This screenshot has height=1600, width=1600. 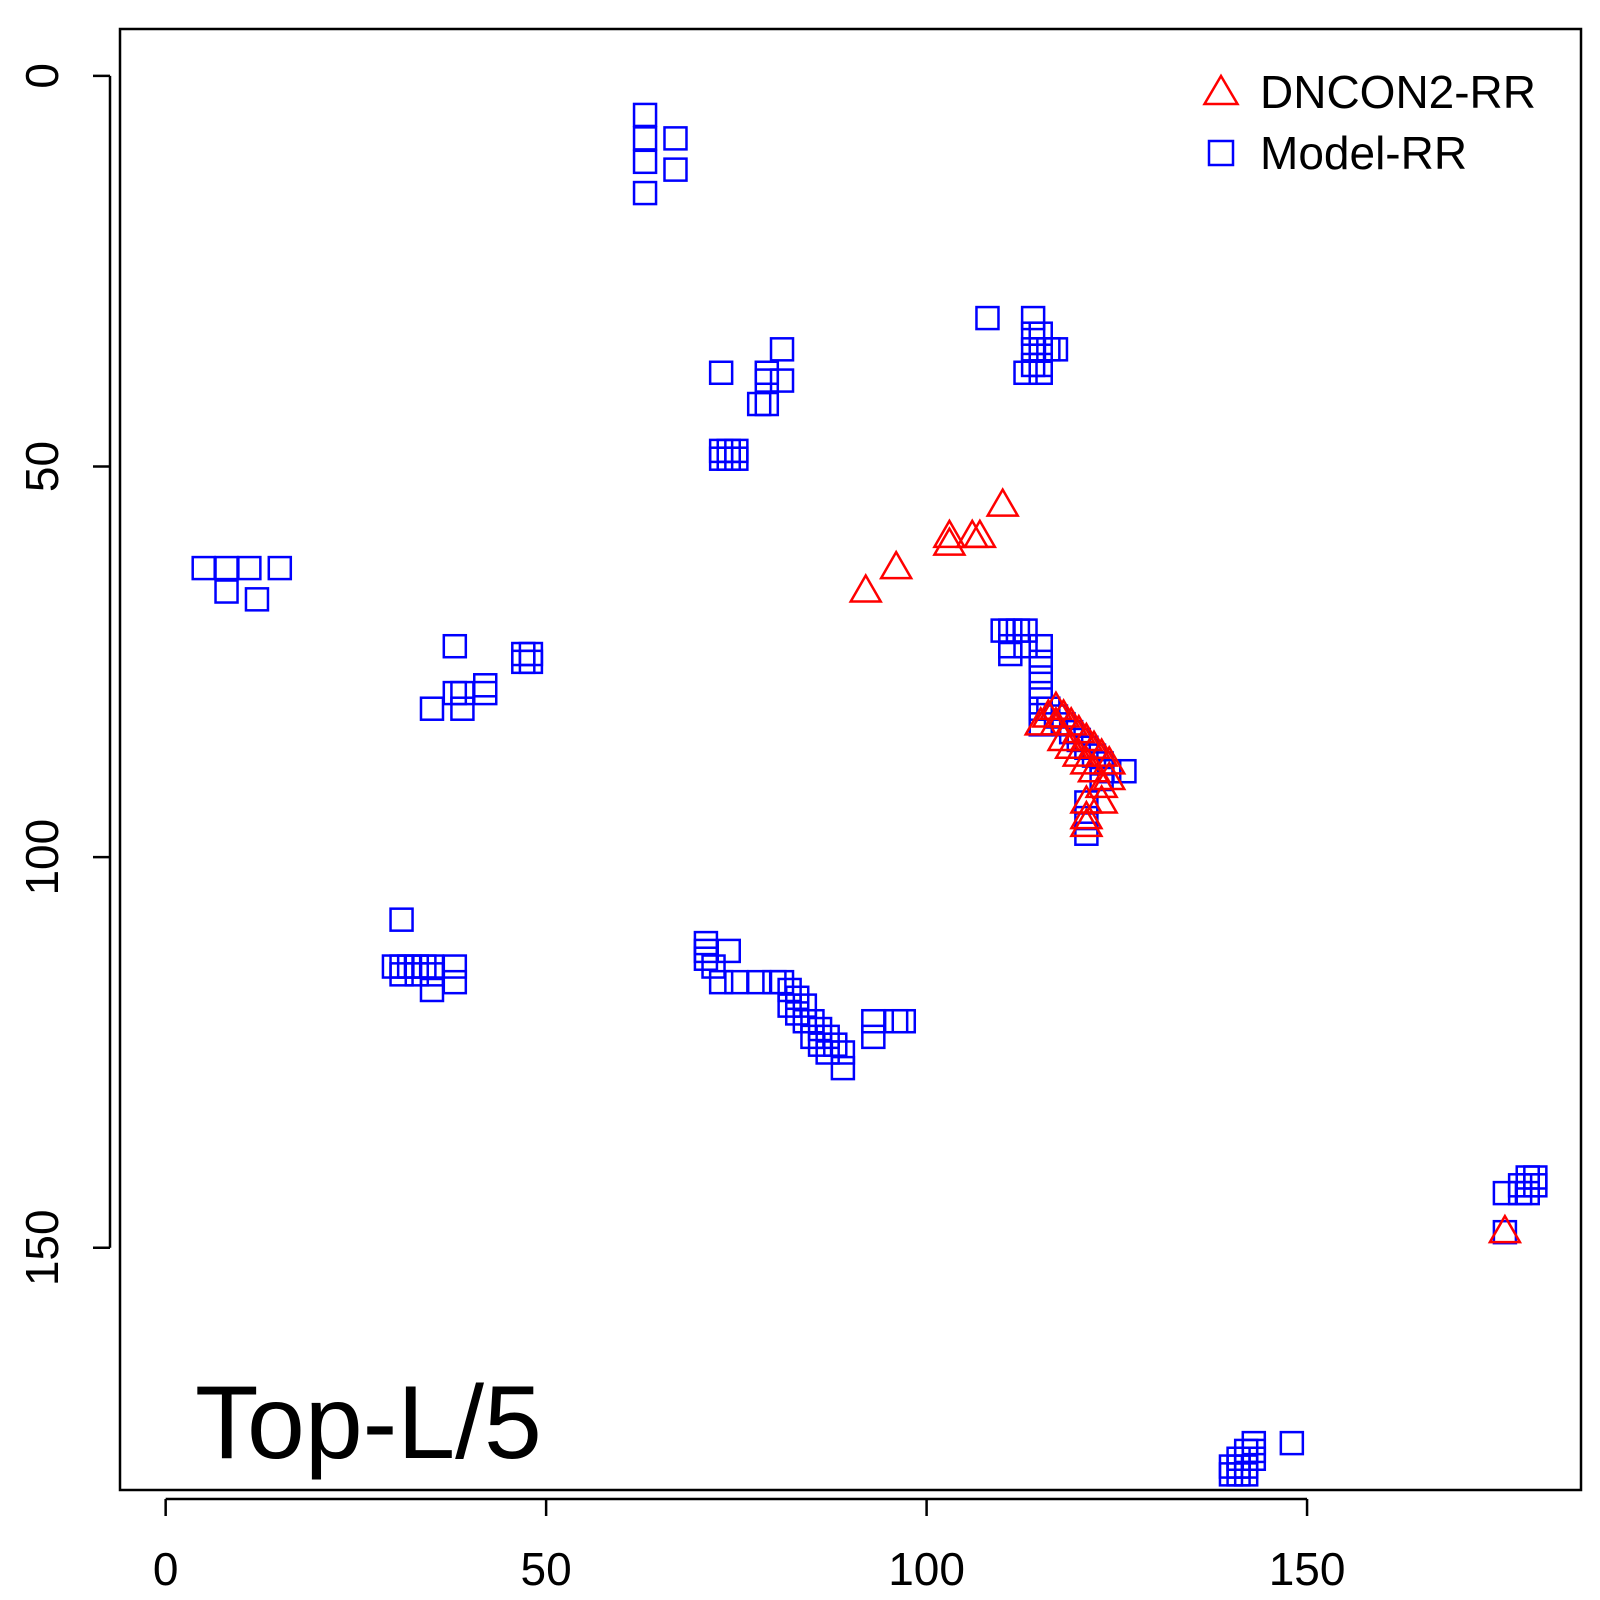 What do you see at coordinates (1221, 153) in the screenshot?
I see `legend-marker-model` at bounding box center [1221, 153].